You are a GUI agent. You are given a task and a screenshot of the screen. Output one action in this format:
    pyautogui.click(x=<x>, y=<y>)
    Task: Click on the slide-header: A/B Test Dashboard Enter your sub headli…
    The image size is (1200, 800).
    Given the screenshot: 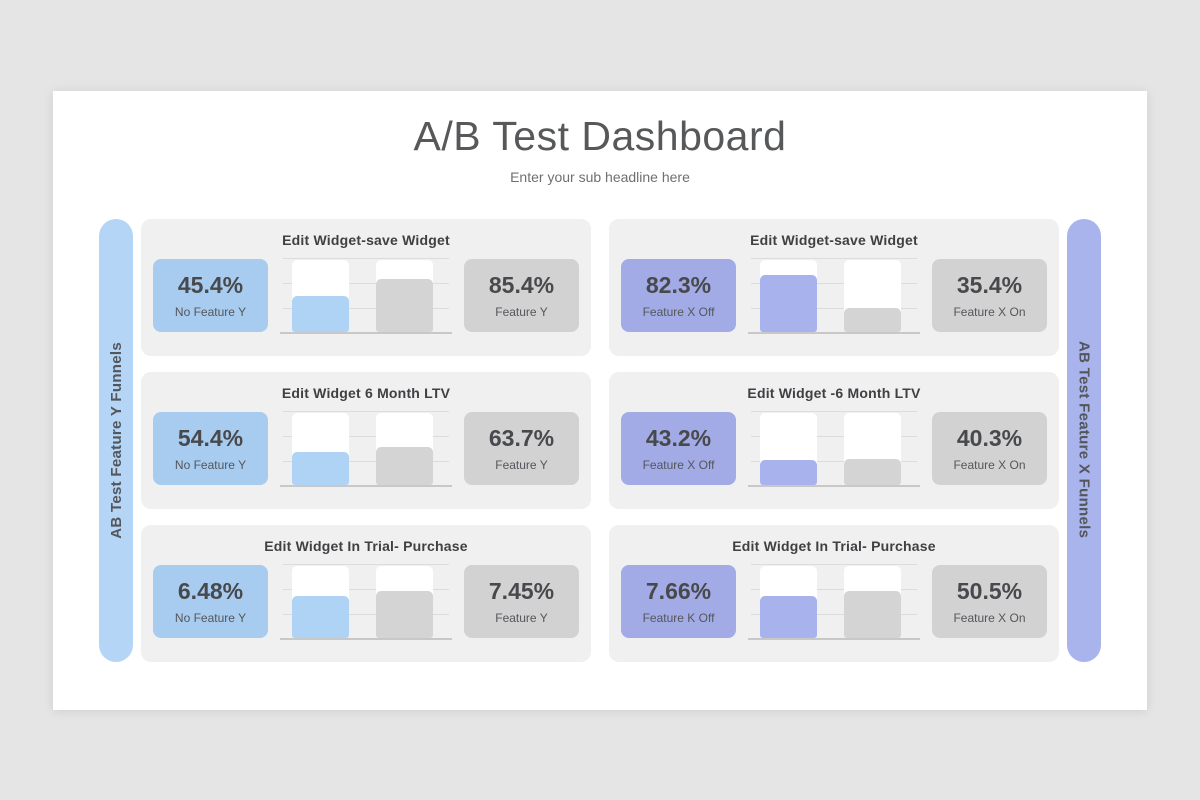 What is the action you would take?
    pyautogui.click(x=600, y=155)
    